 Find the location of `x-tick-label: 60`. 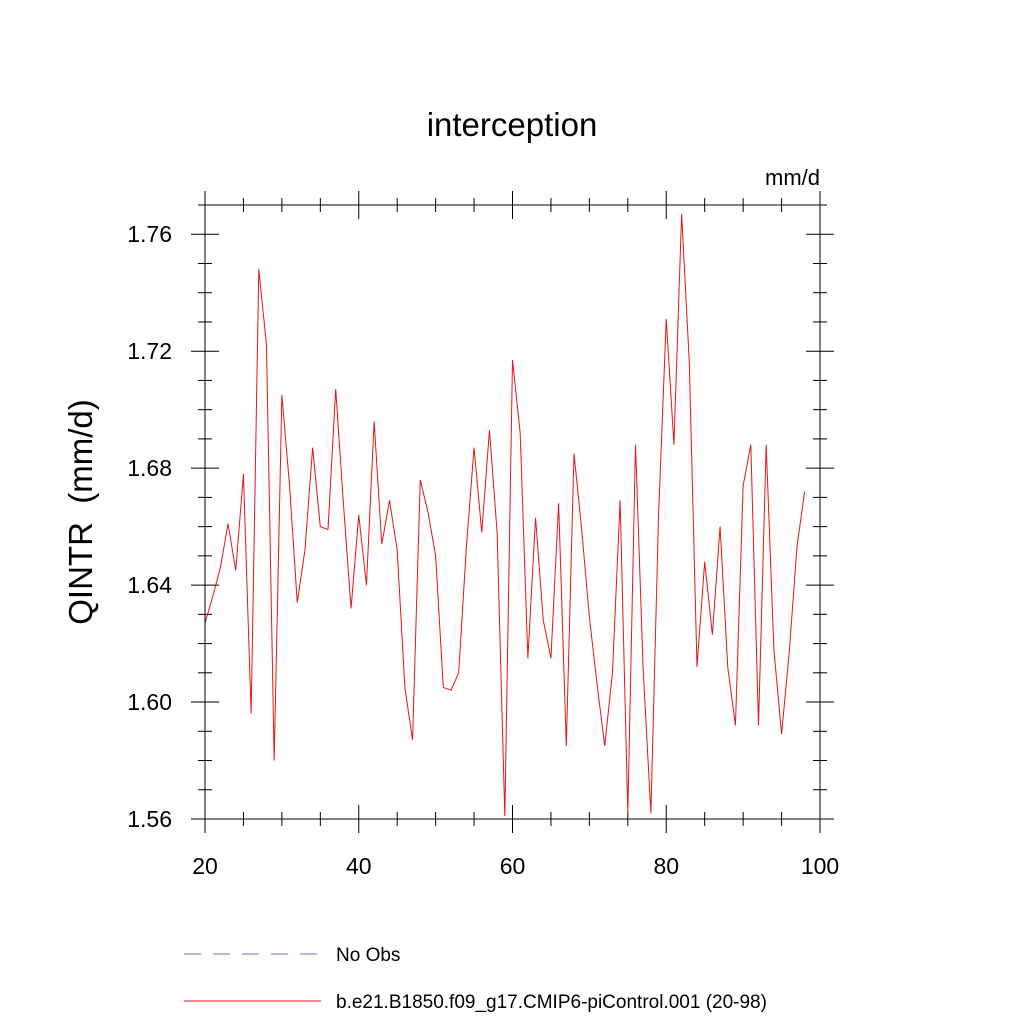

x-tick-label: 60 is located at coordinates (513, 866).